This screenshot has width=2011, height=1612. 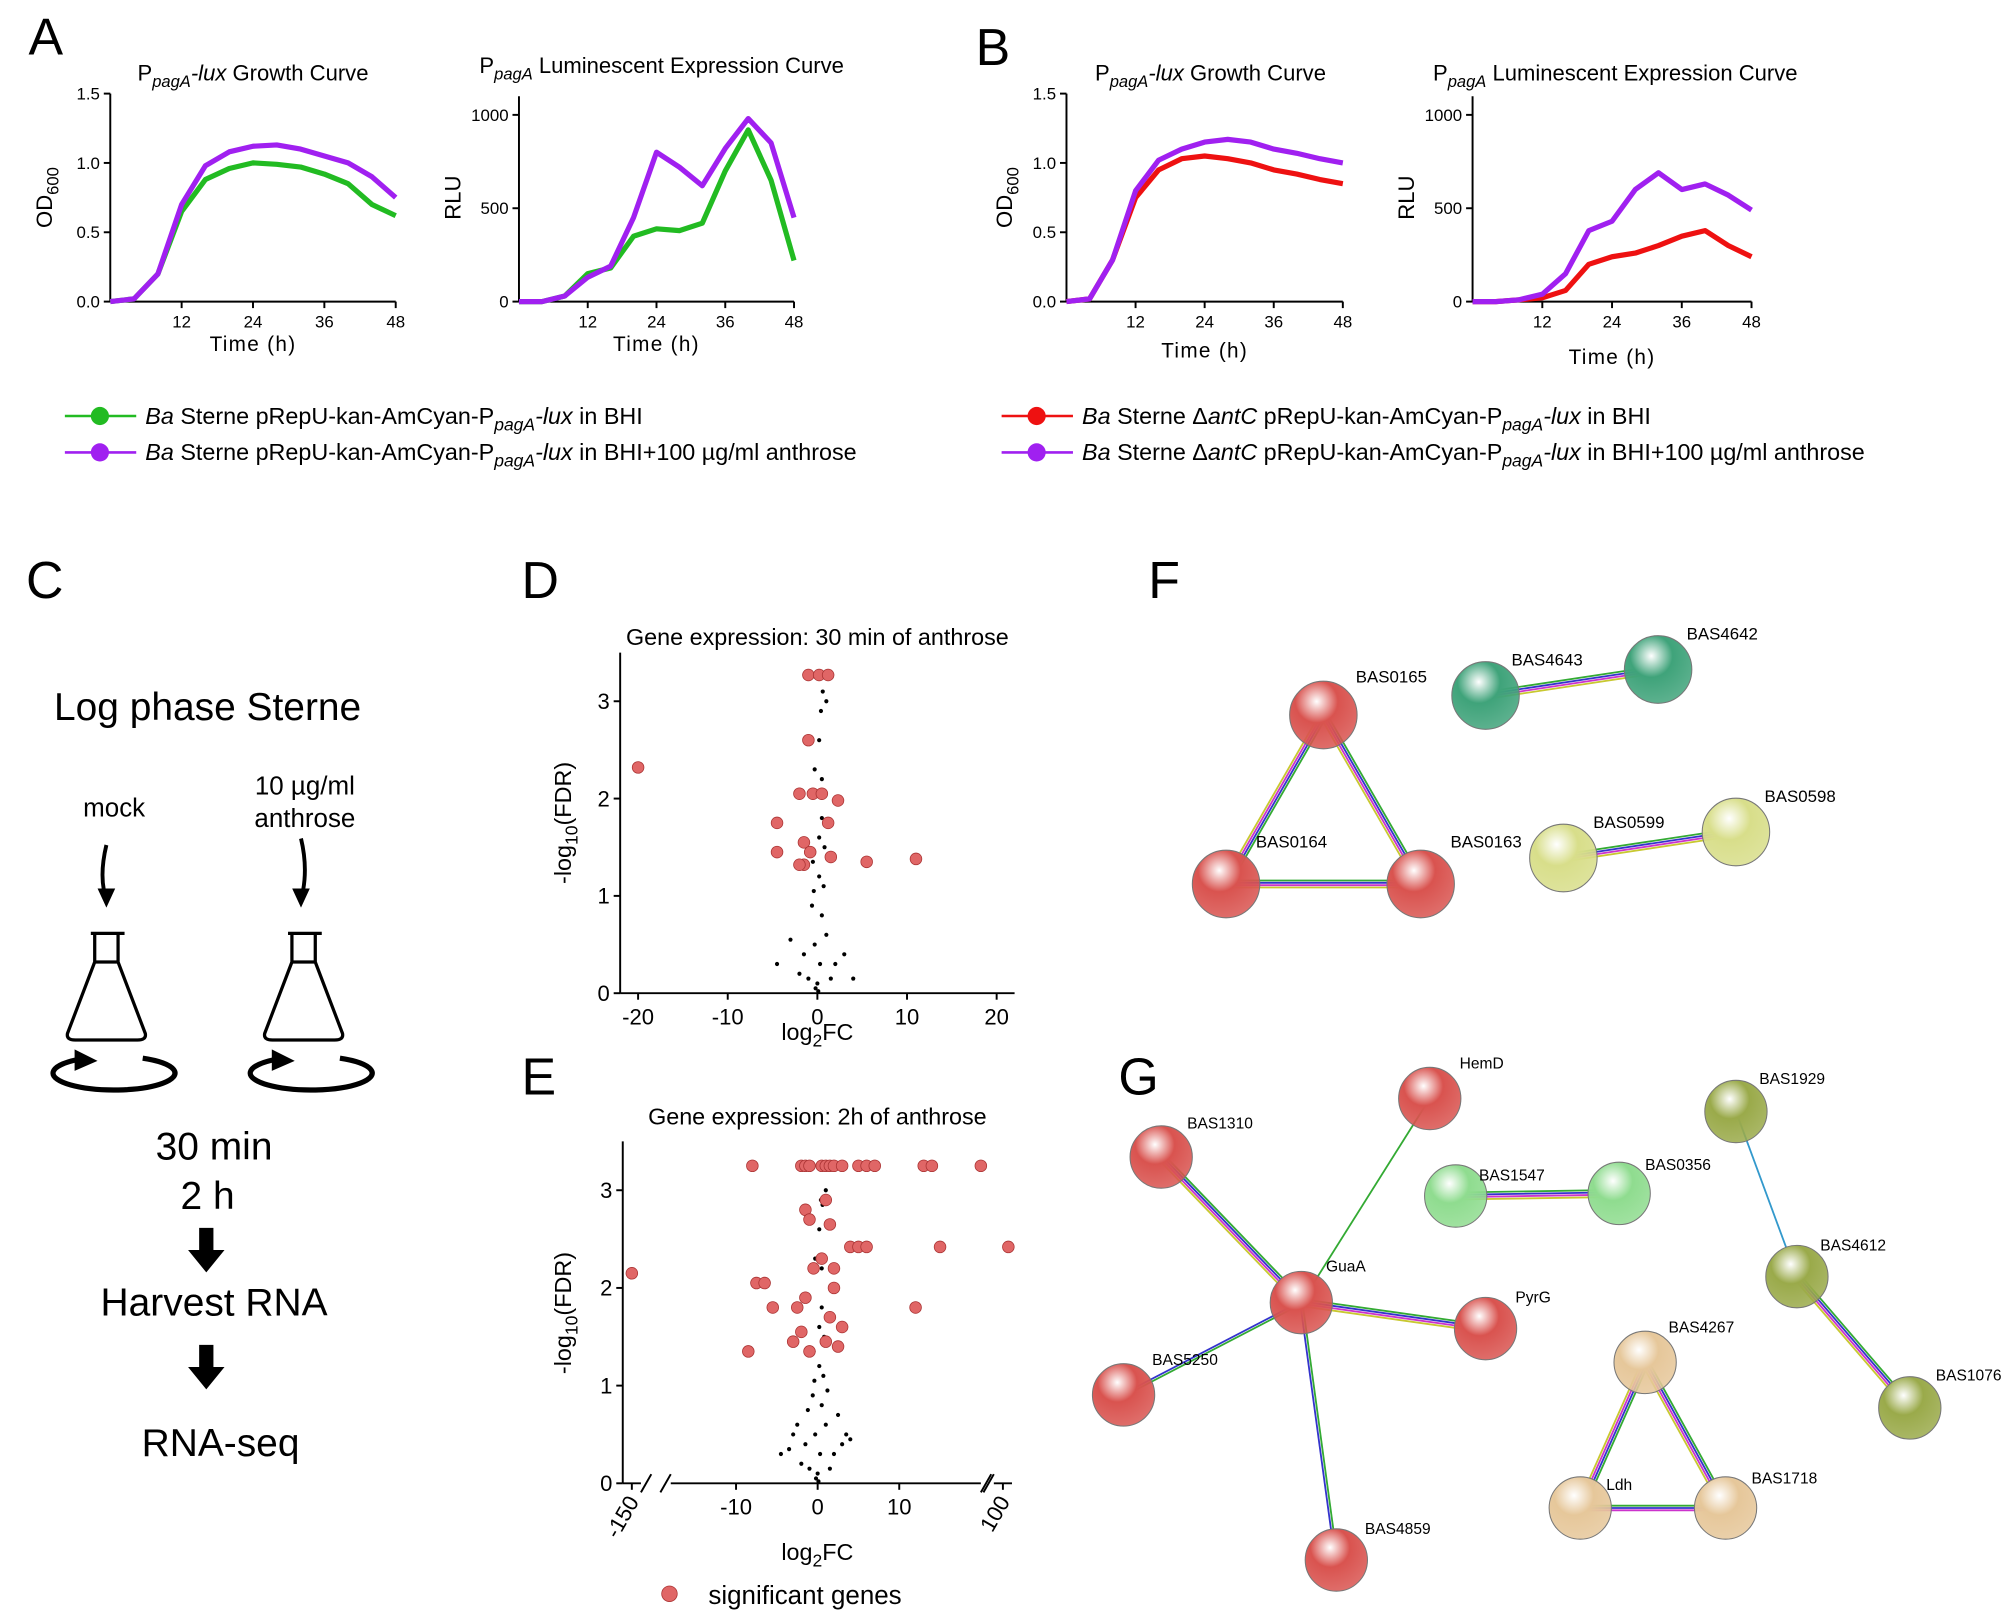 I want to click on panel-label: B, so click(x=993, y=48).